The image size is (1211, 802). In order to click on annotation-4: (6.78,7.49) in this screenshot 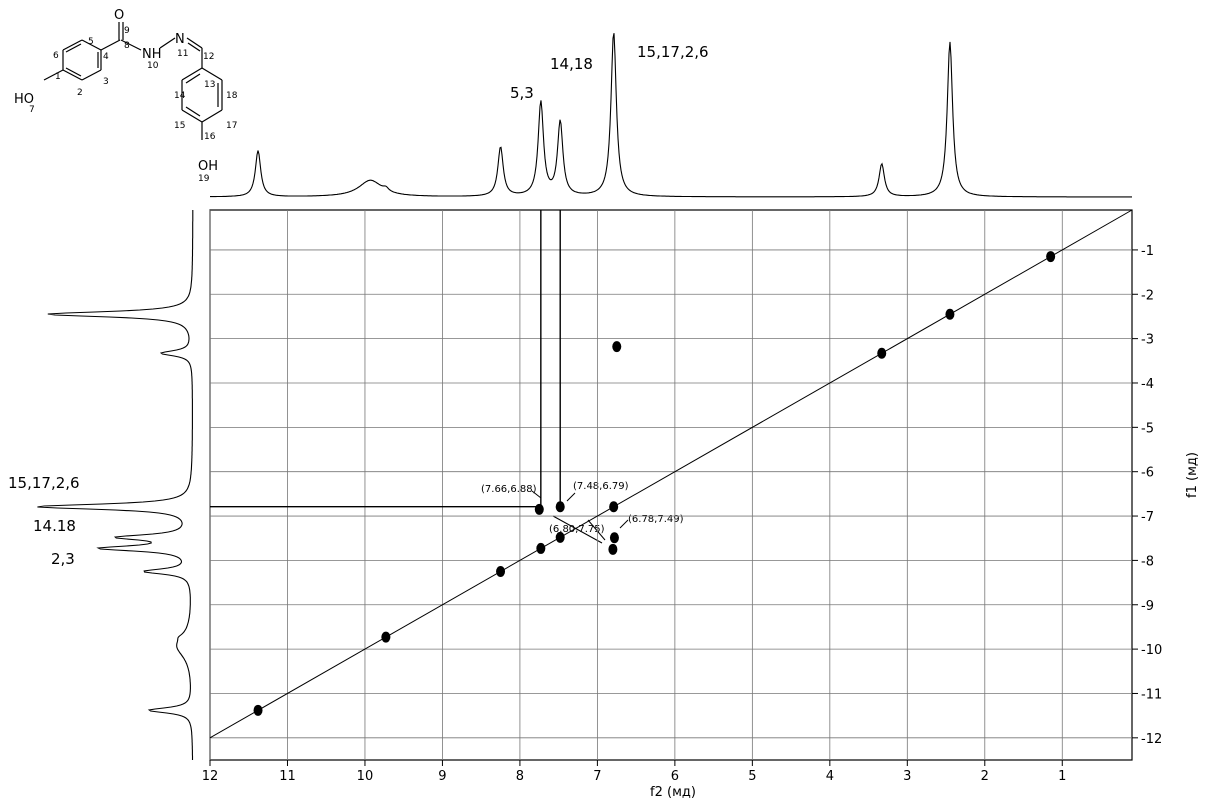, I will do `click(656, 519)`.